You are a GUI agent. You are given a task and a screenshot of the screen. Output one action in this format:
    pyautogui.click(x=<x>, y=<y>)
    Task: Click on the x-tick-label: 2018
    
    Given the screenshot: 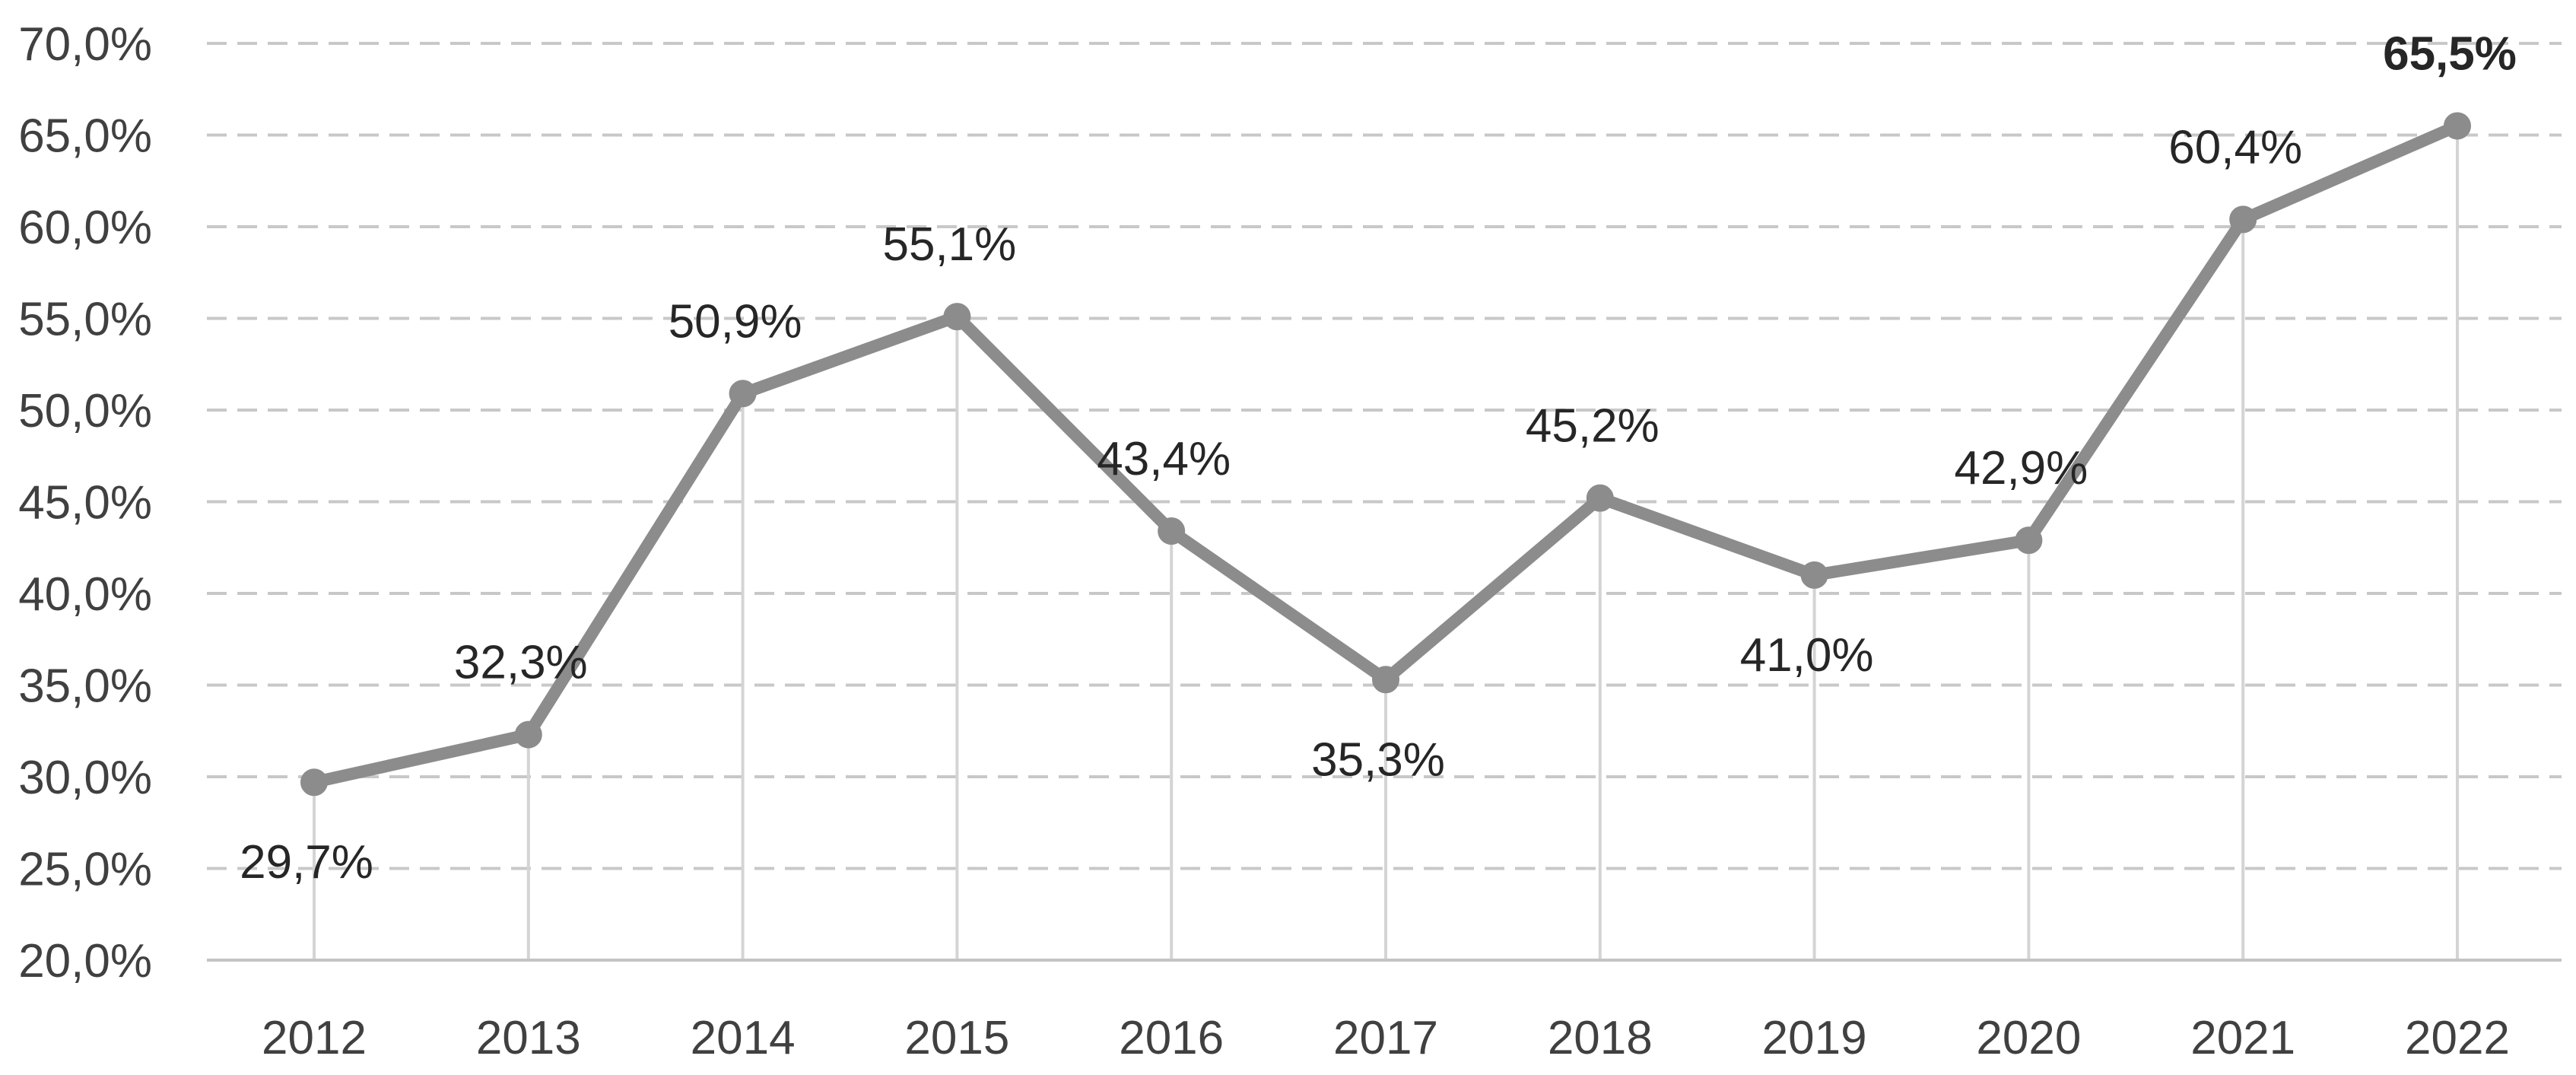 What is the action you would take?
    pyautogui.click(x=1600, y=1038)
    